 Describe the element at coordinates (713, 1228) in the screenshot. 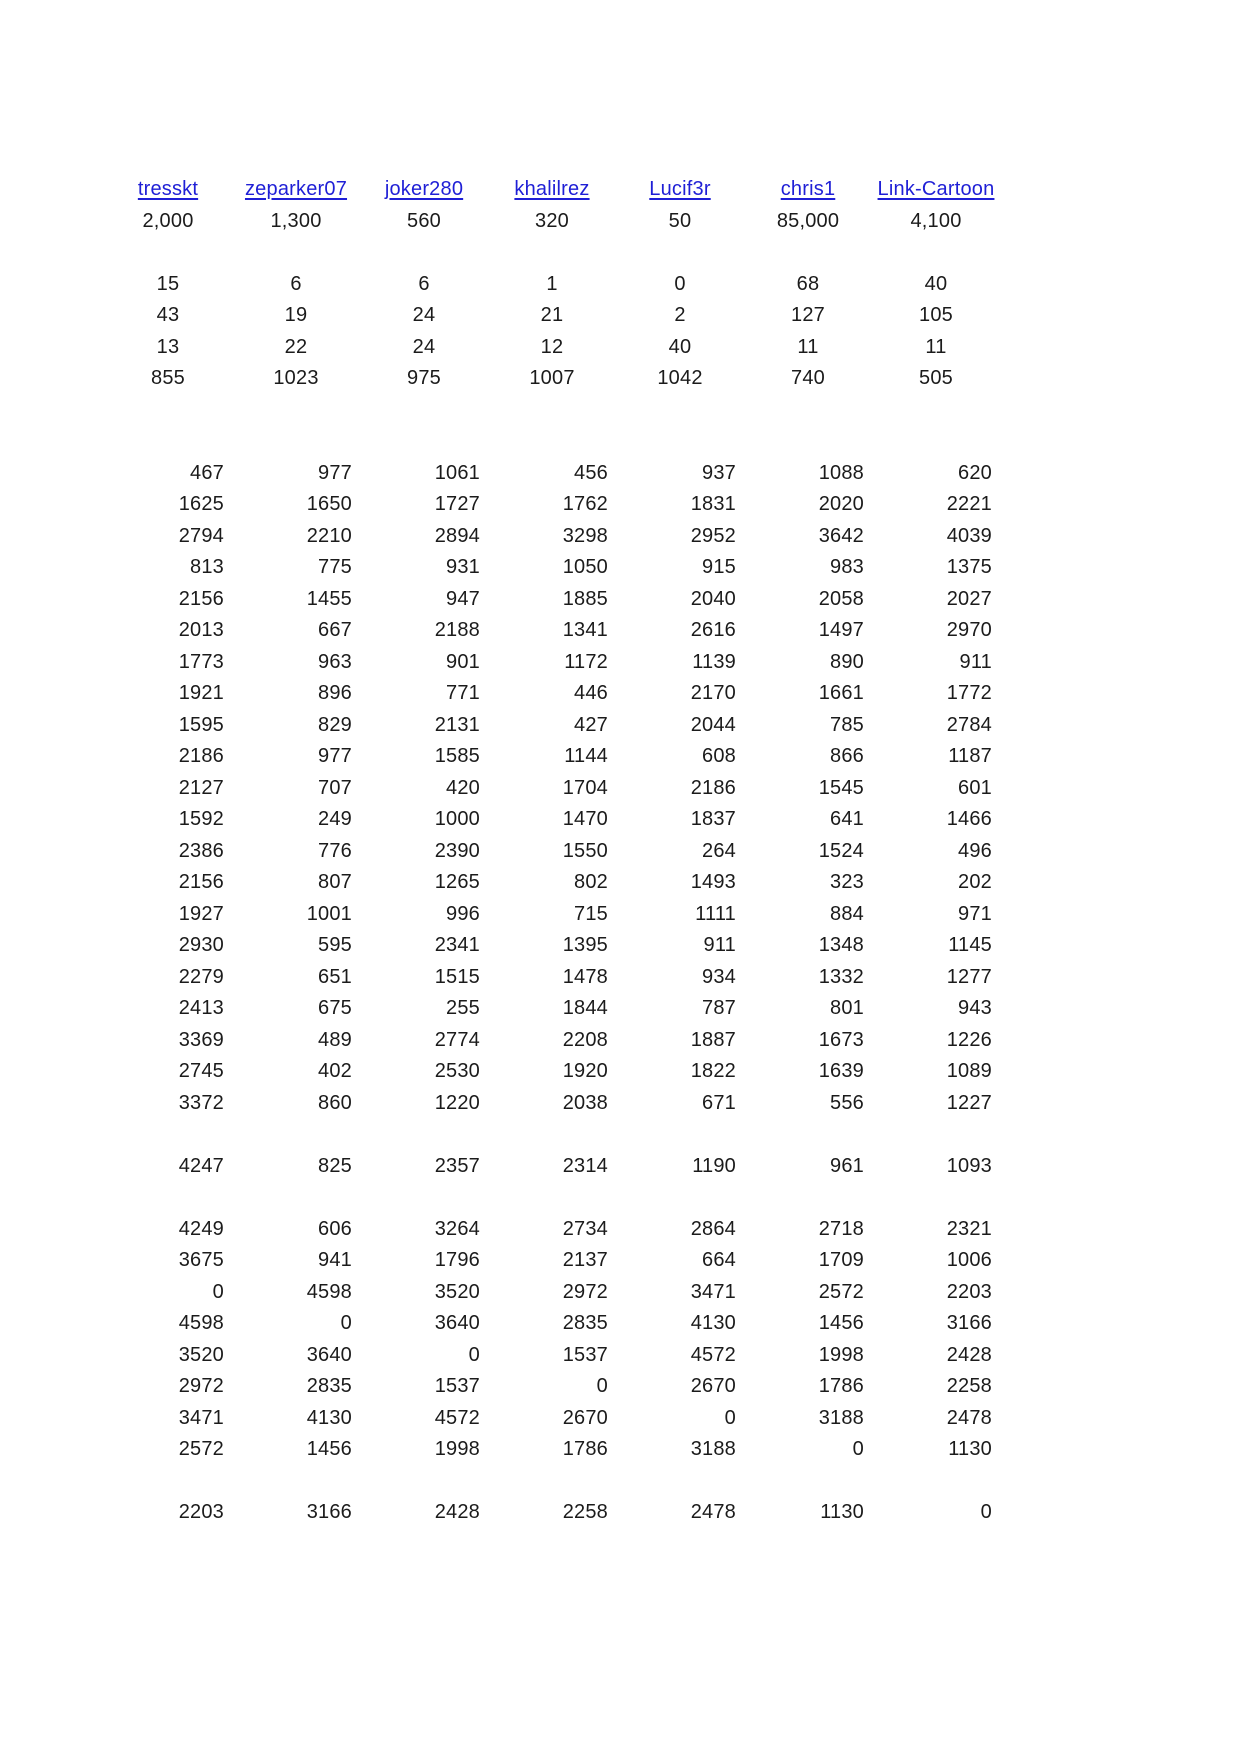

I see `value-cell: 2864` at that location.